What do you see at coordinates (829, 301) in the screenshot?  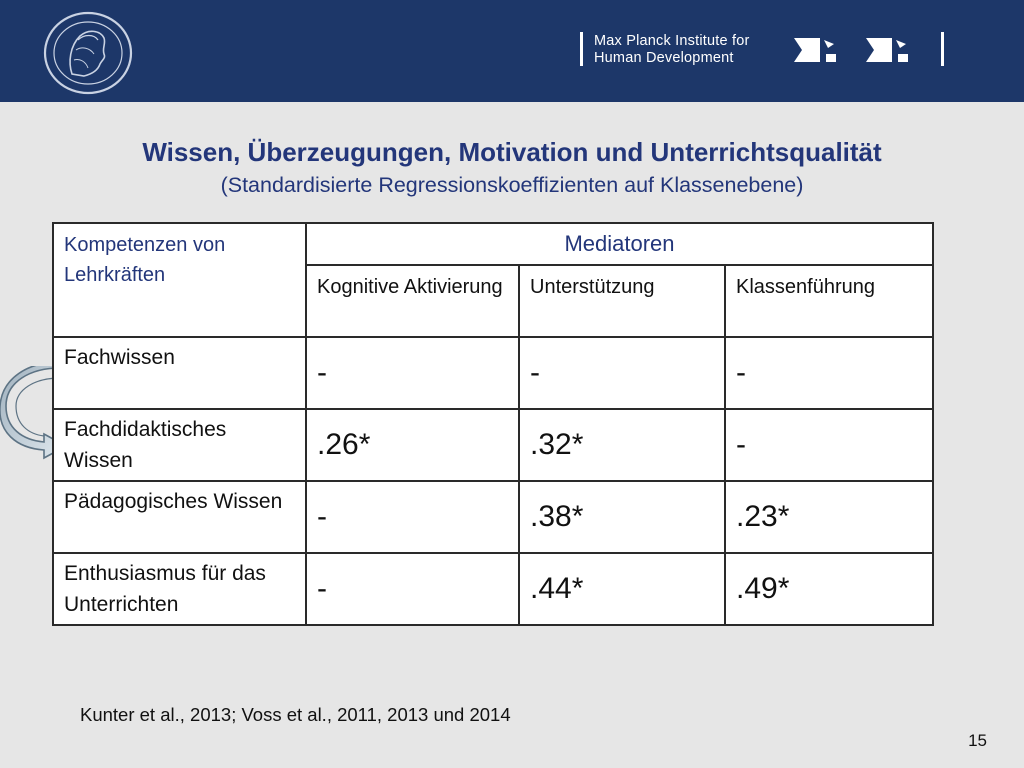 I see `column-header: Klassenführung` at bounding box center [829, 301].